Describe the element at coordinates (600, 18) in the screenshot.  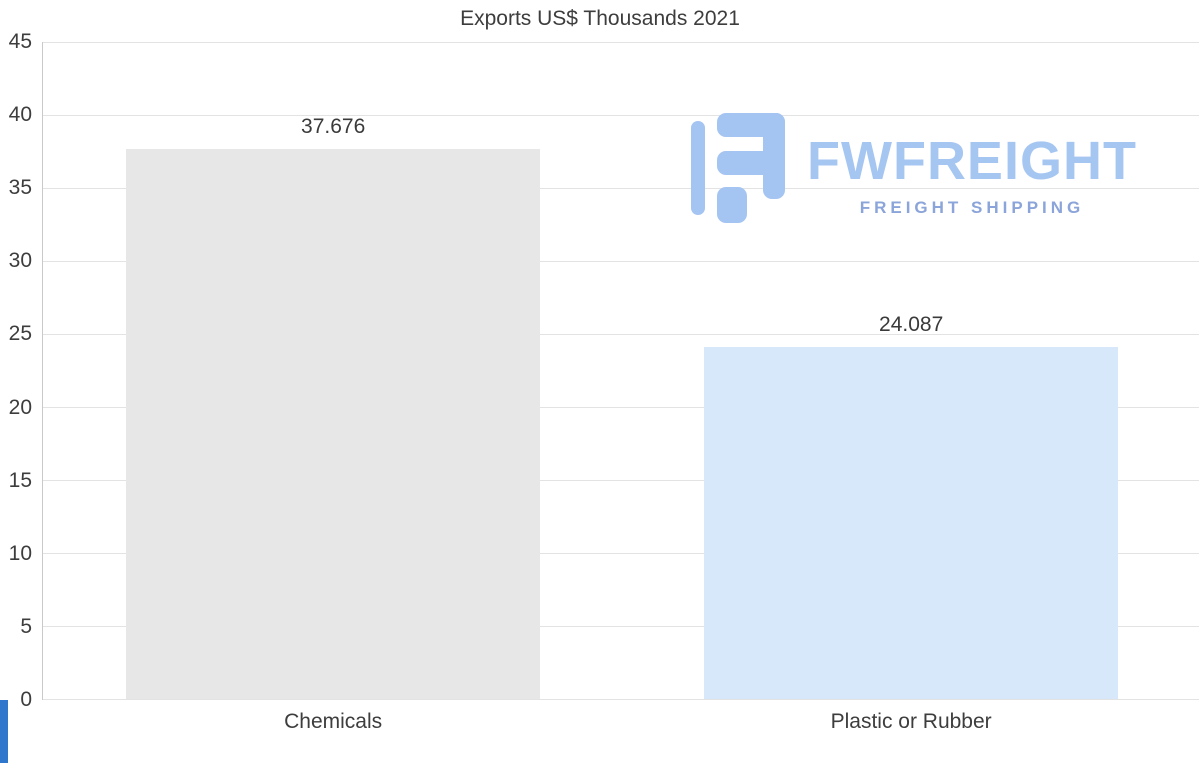
I see `chart-title: Exports US$ Thousands 2021` at that location.